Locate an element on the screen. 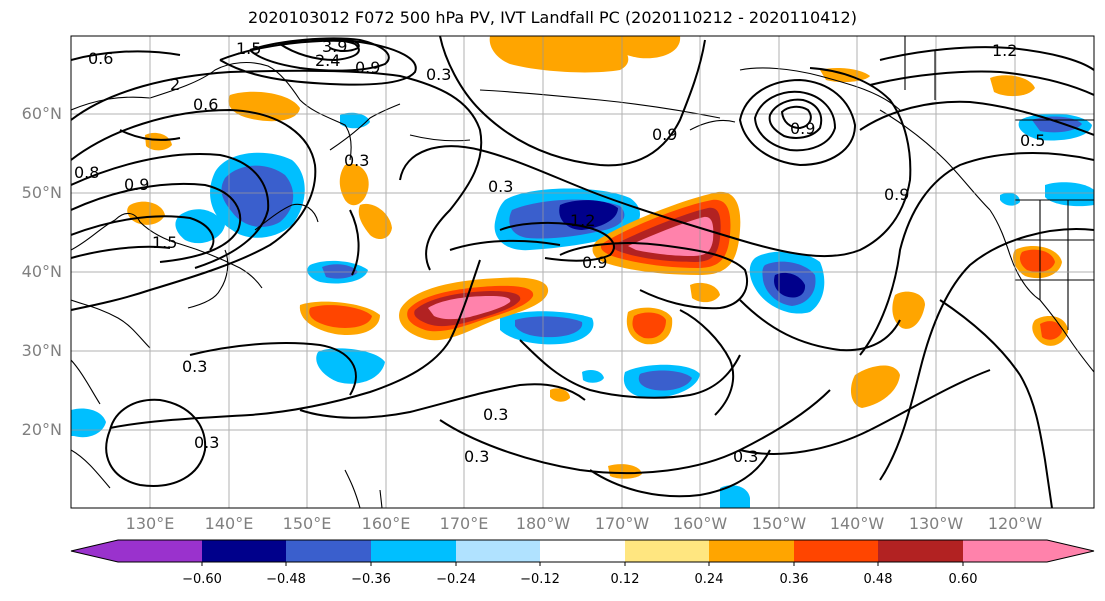 Image resolution: width=1105 pixels, height=601 pixels. lon-label: 180°W is located at coordinates (543, 523).